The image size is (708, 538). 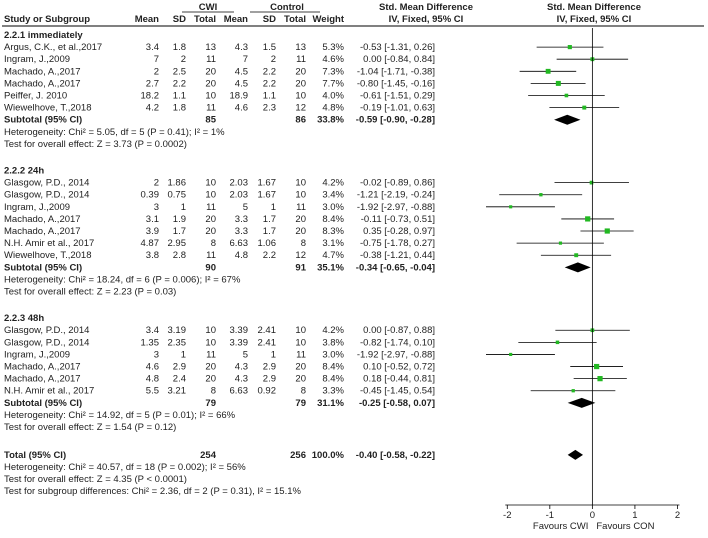 What do you see at coordinates (600, 379) in the screenshot?
I see `subgroup-3-study-5-point` at bounding box center [600, 379].